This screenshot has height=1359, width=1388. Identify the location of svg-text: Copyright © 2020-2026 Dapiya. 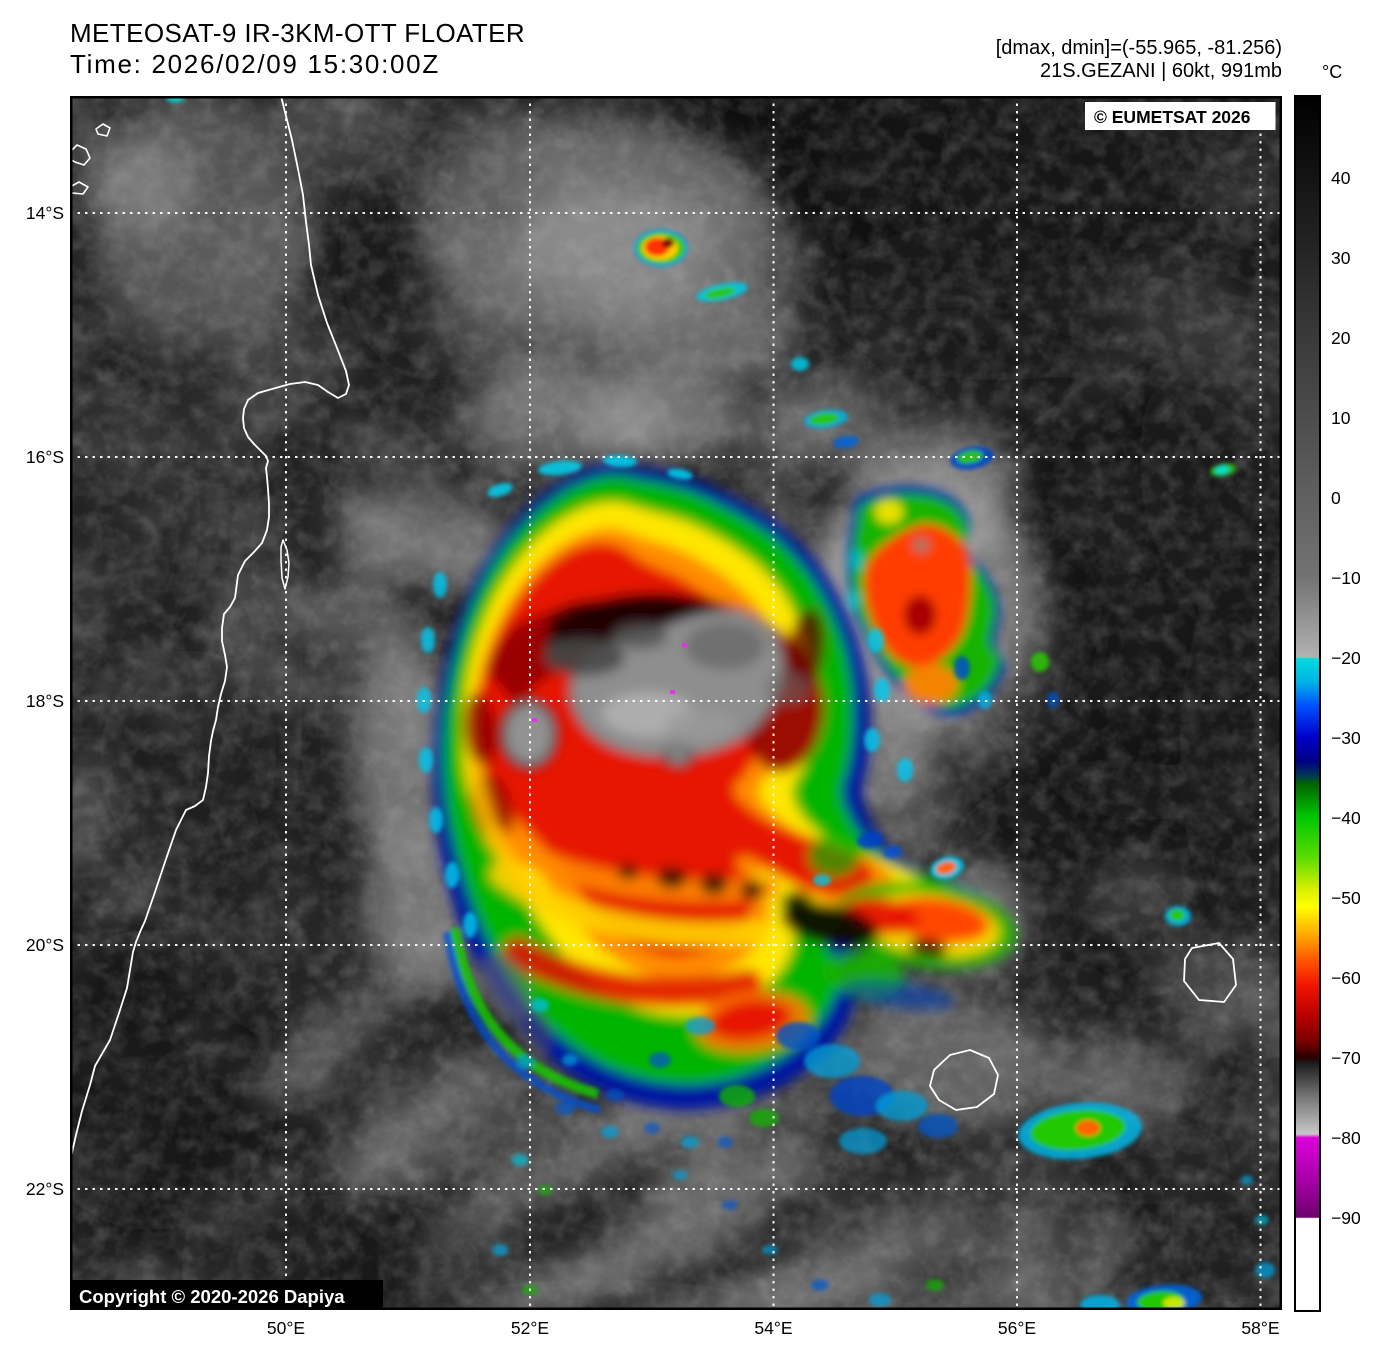
(212, 1296).